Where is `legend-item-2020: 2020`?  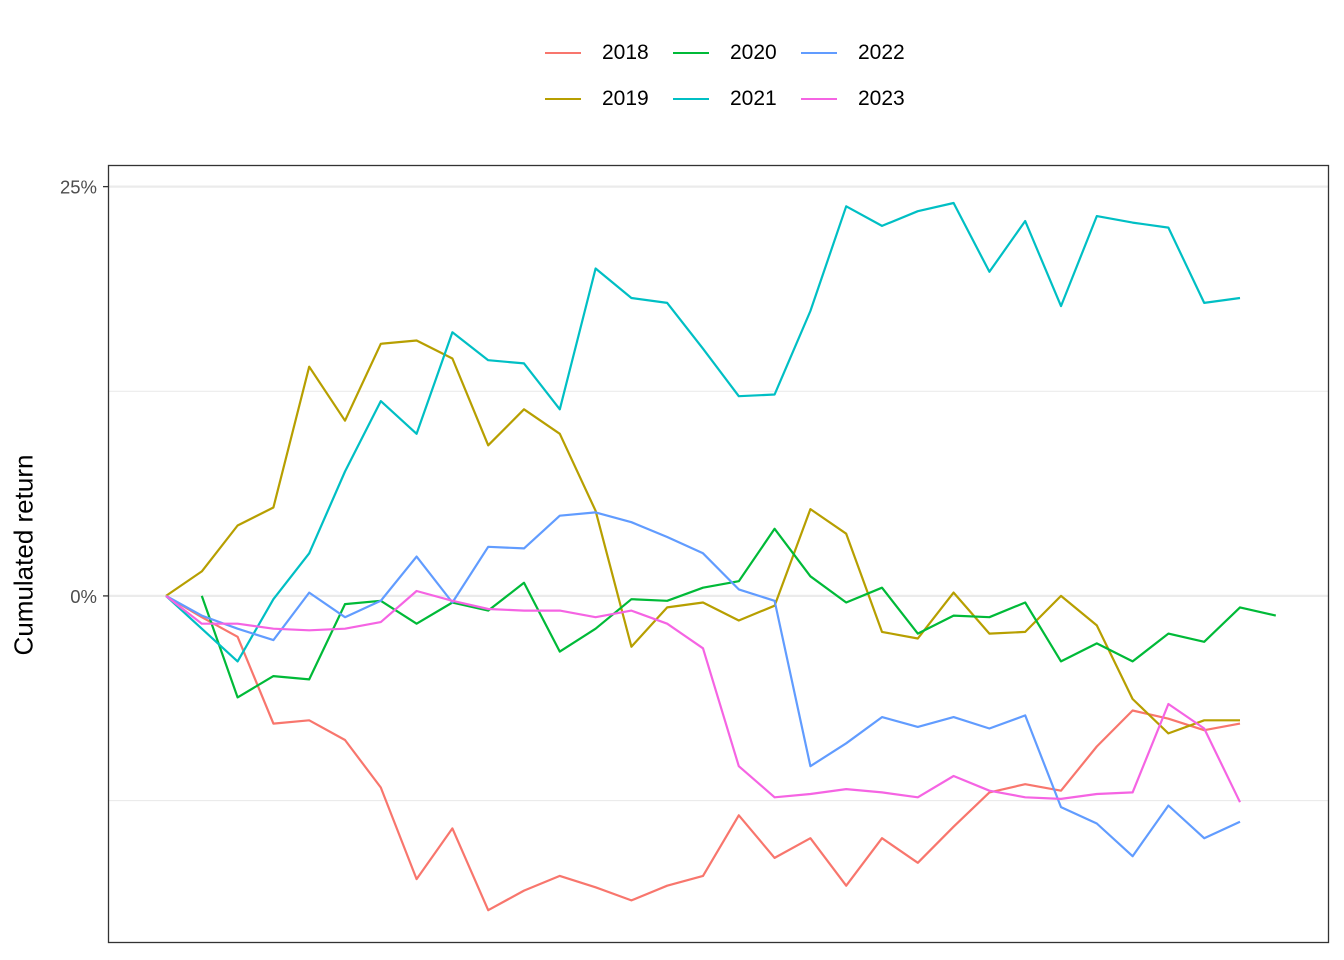 legend-item-2020: 2020 is located at coordinates (737, 53).